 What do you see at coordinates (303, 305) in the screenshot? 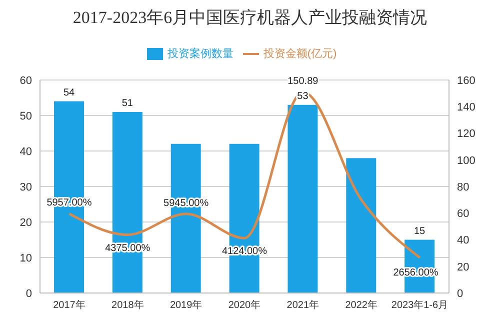
I see `x-tick-label: 2021年` at bounding box center [303, 305].